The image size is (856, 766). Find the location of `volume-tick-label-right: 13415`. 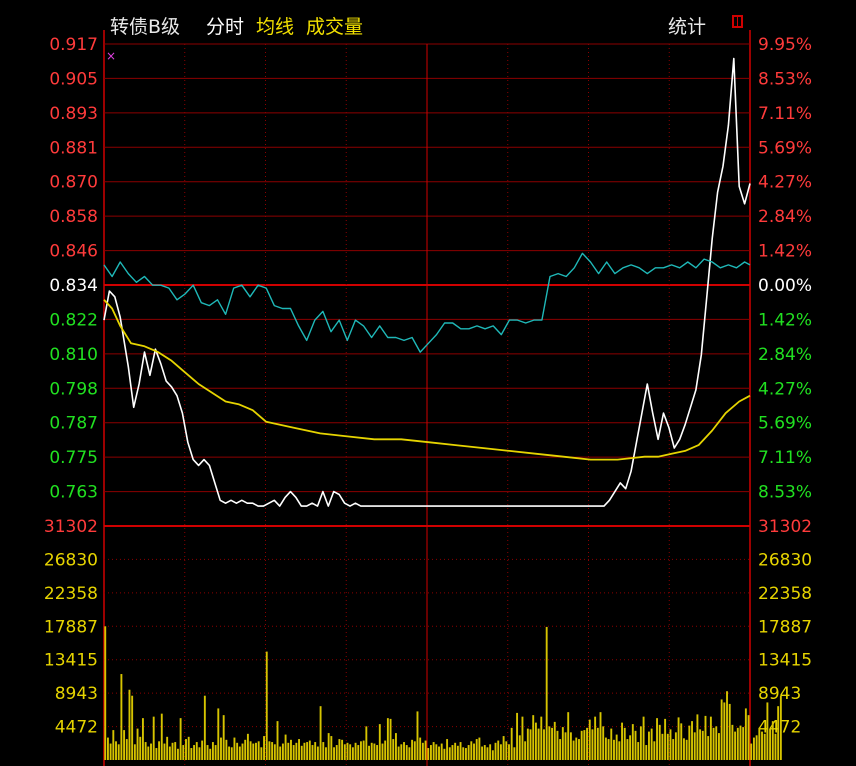

volume-tick-label-right: 13415 is located at coordinates (785, 661).